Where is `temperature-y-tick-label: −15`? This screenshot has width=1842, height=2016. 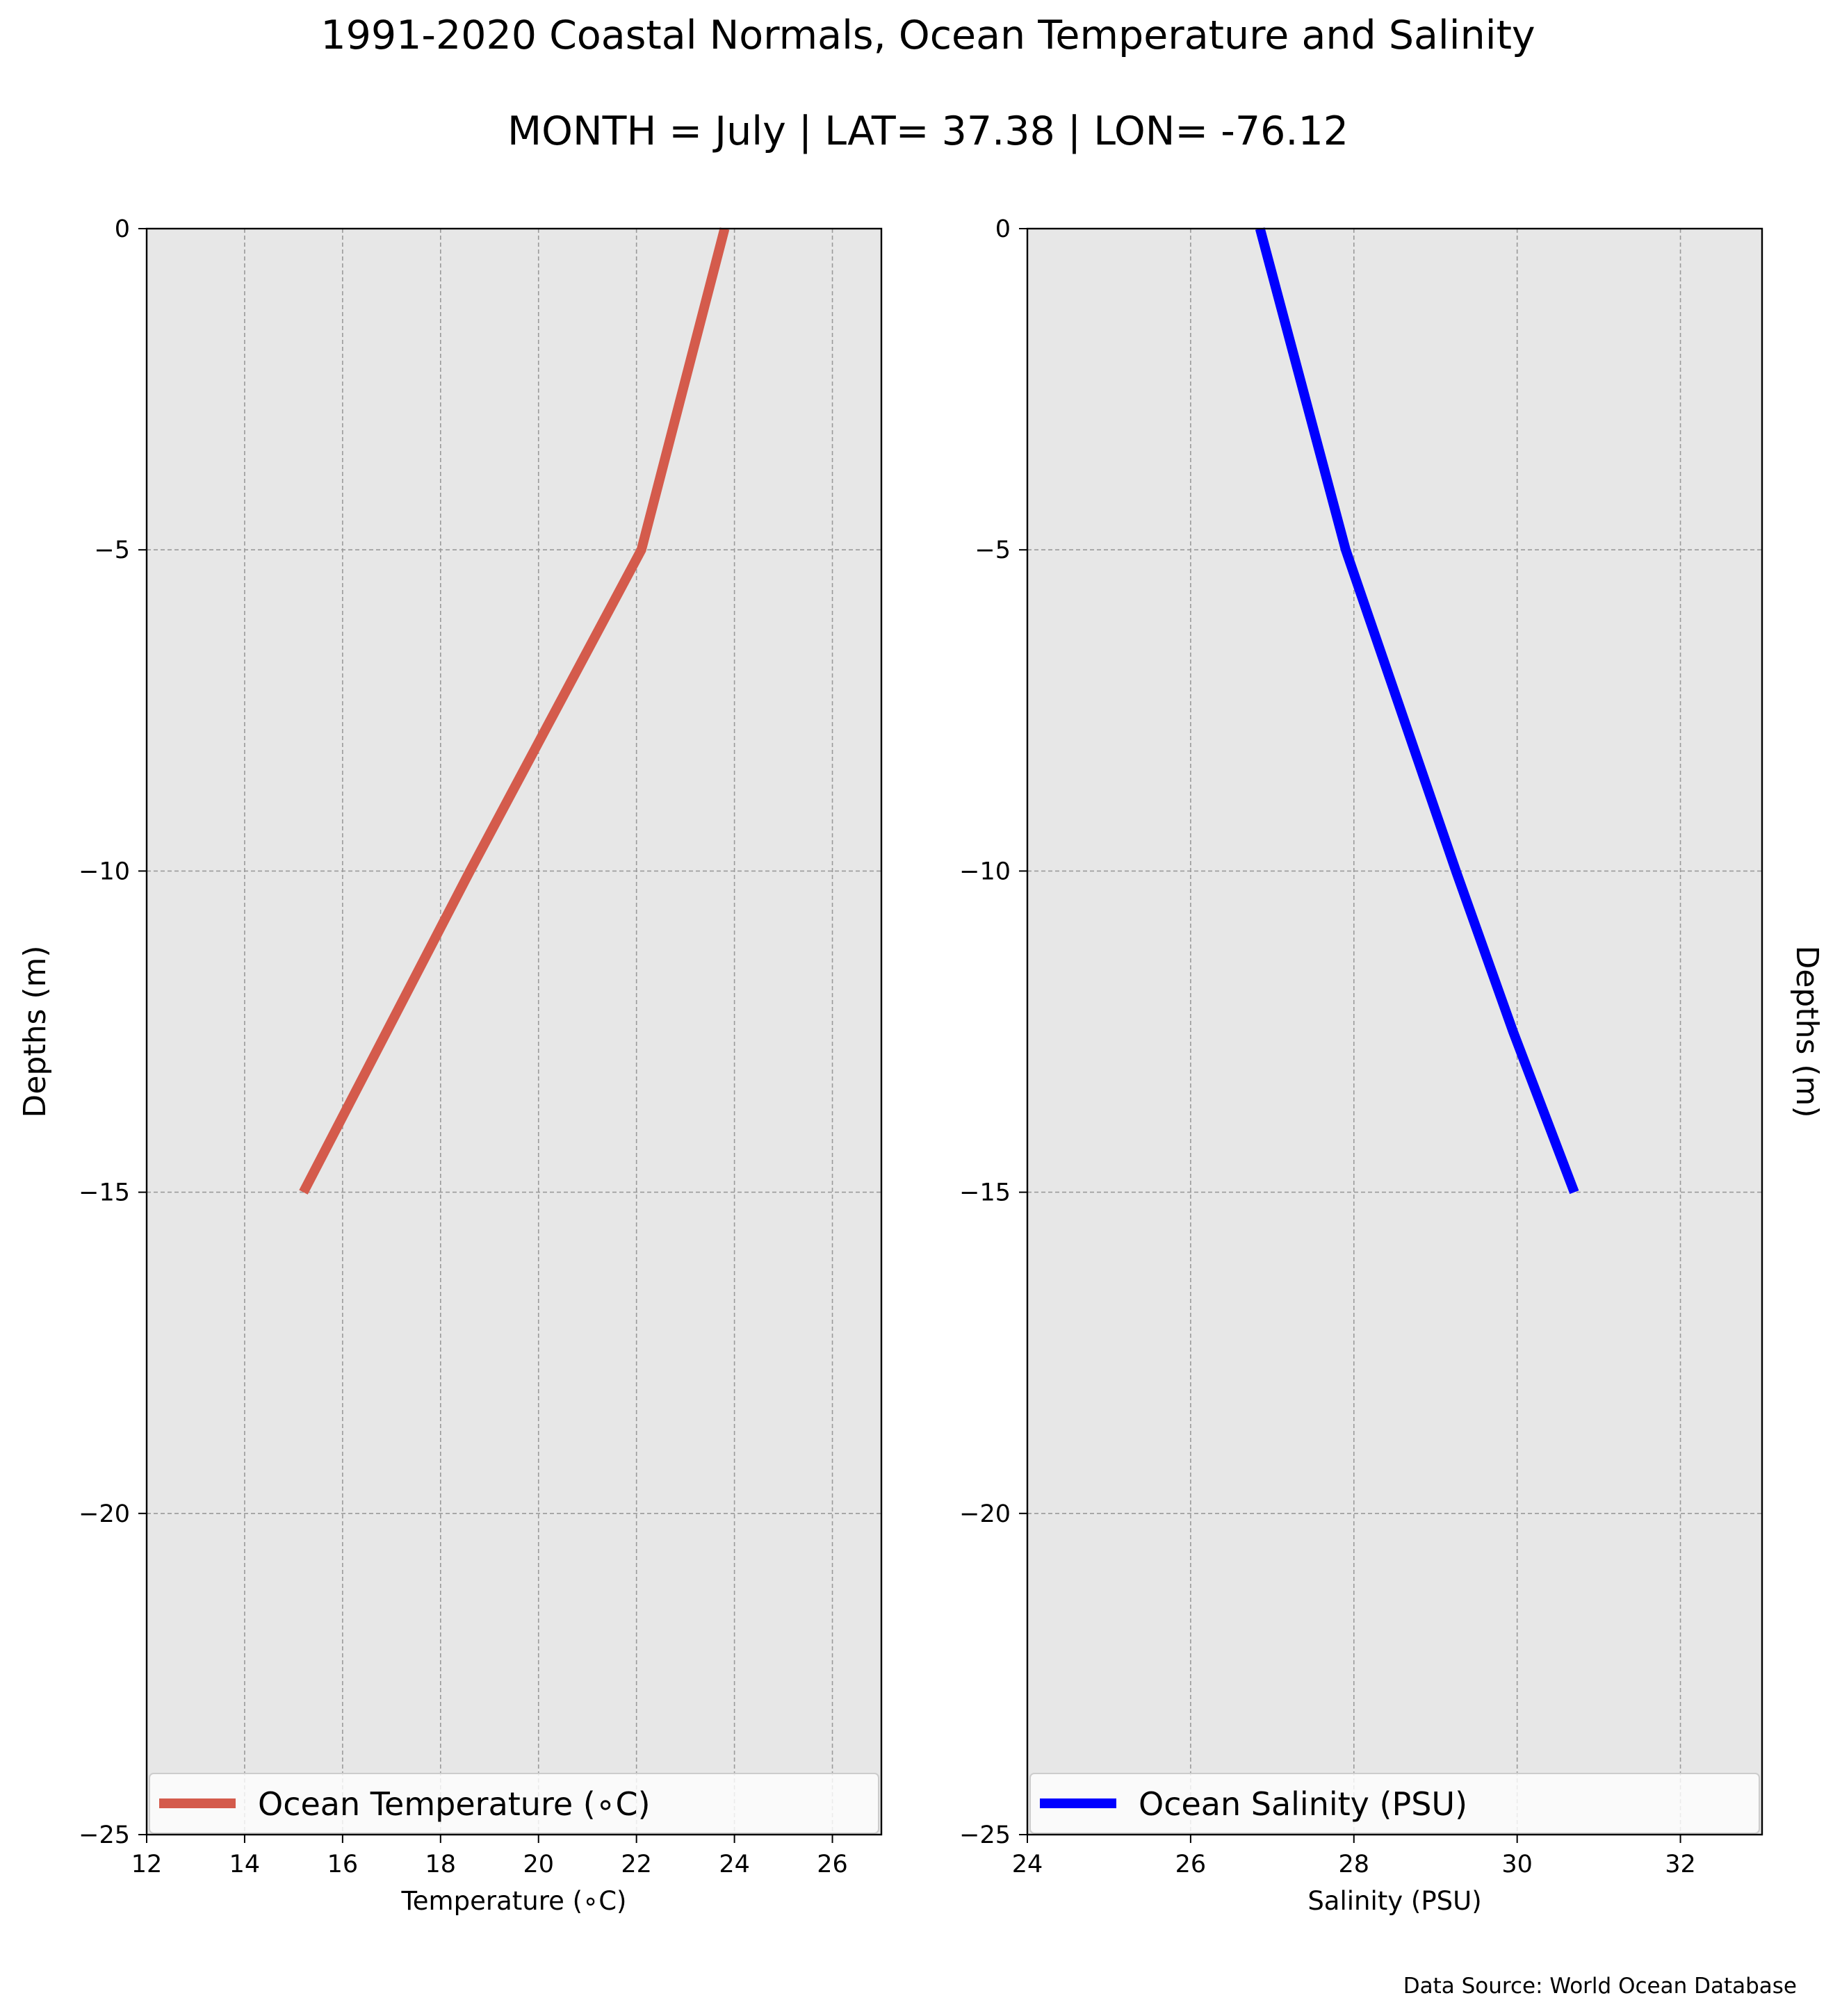
temperature-y-tick-label: −15 is located at coordinates (104, 1193).